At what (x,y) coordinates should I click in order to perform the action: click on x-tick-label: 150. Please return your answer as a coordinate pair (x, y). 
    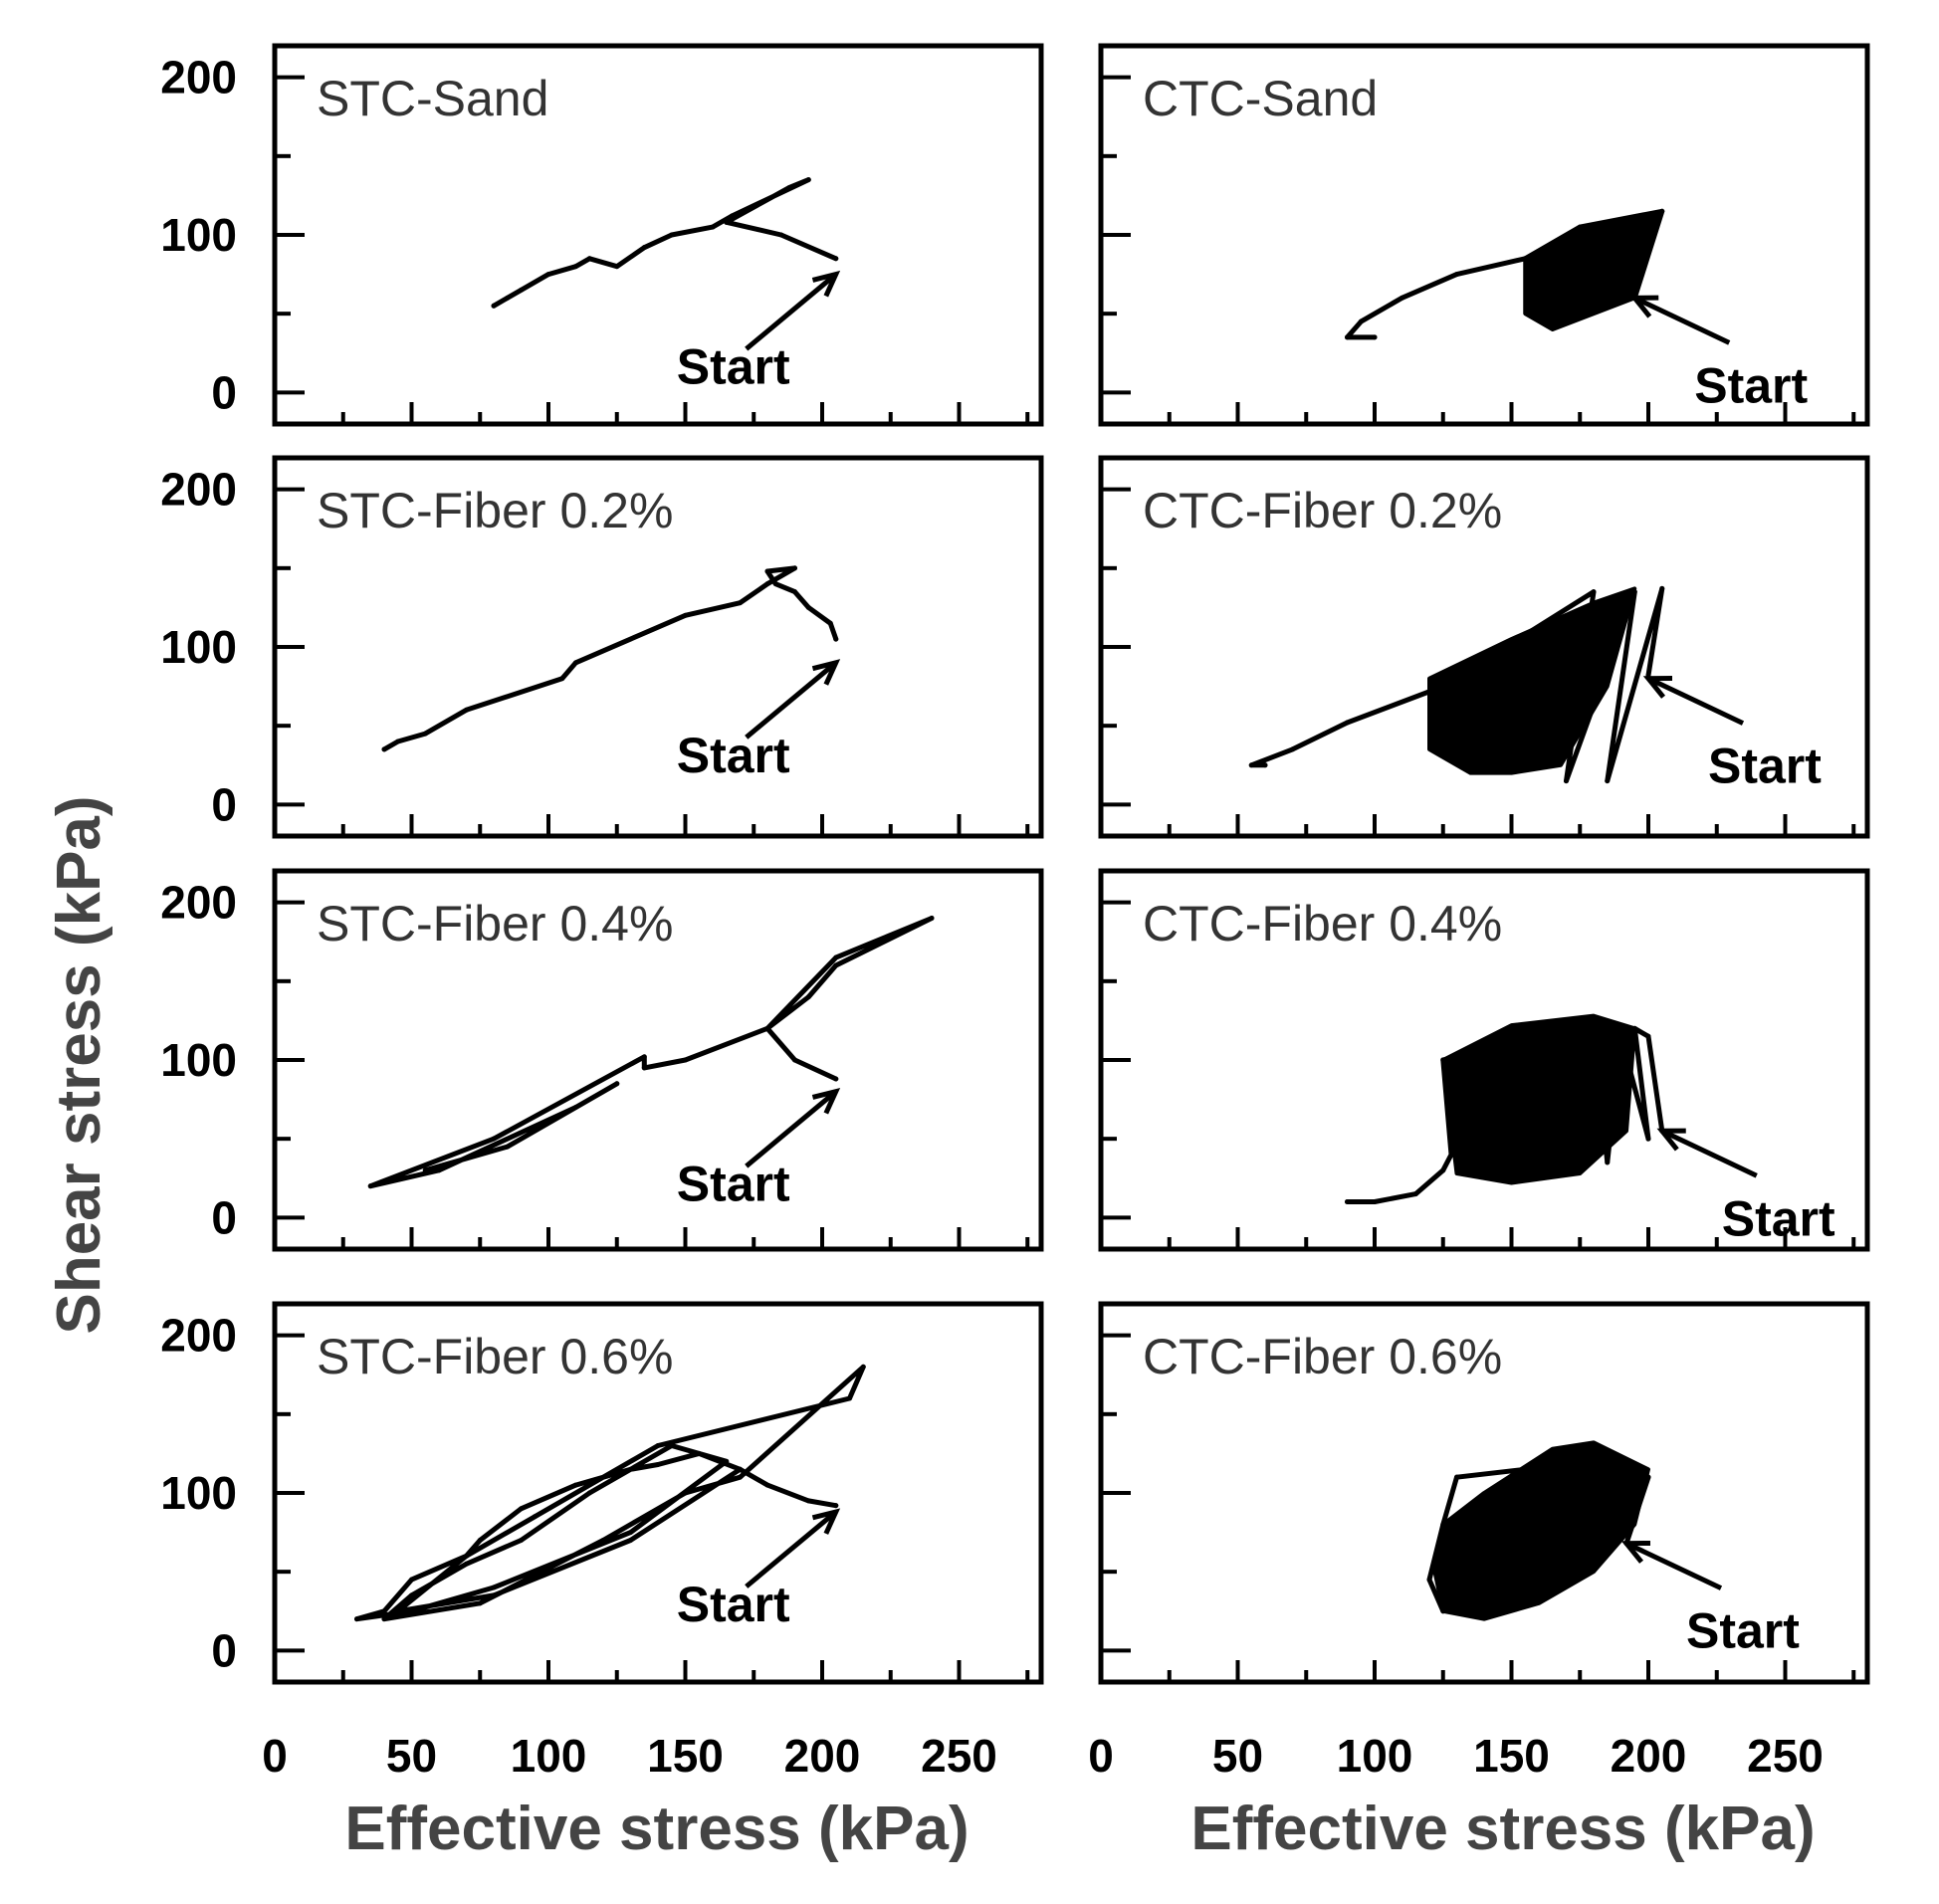
    Looking at the image, I should click on (1511, 1756).